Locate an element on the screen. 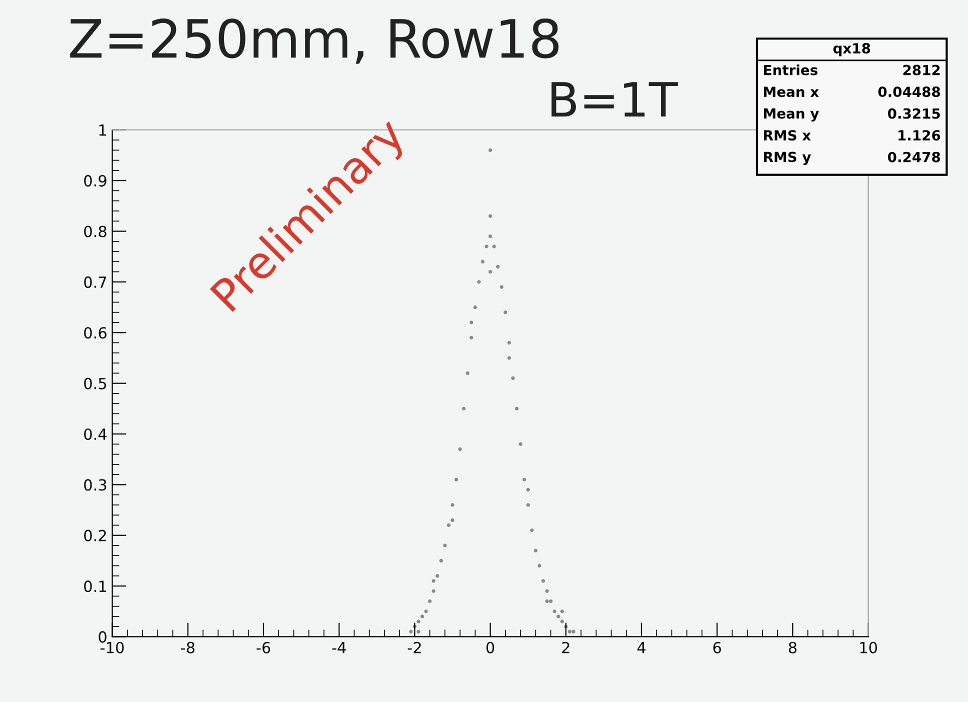  text: 2812 is located at coordinates (921, 70).